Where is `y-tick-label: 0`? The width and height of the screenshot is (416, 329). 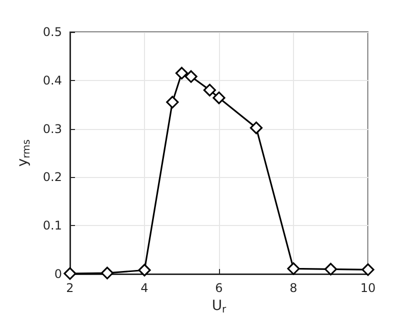 y-tick-label: 0 is located at coordinates (58, 274).